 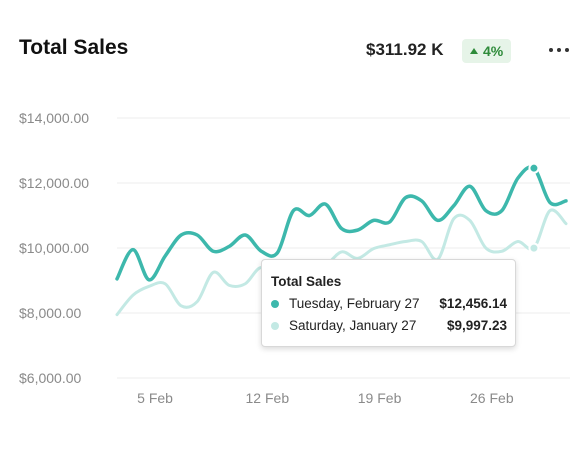 What do you see at coordinates (354, 303) in the screenshot?
I see `tooltip-row-label: Tuesday, February 27` at bounding box center [354, 303].